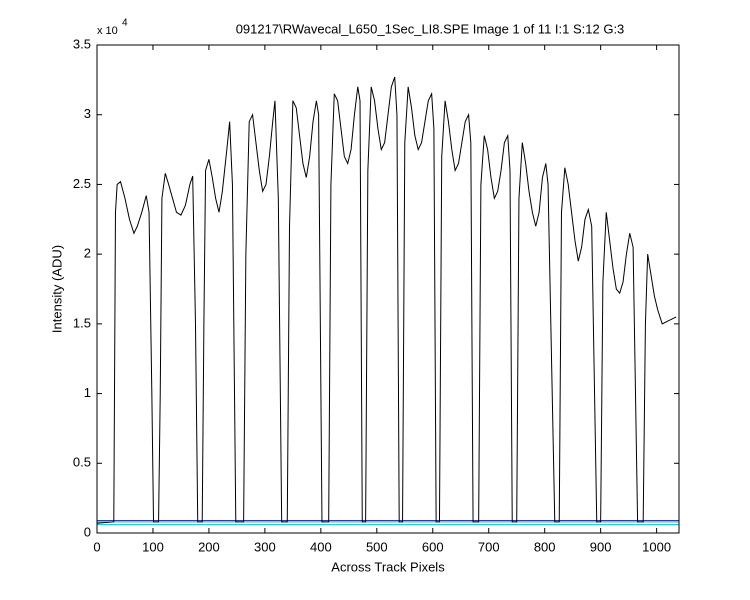  Describe the element at coordinates (489, 546) in the screenshot. I see `x-tick-label: 700` at that location.